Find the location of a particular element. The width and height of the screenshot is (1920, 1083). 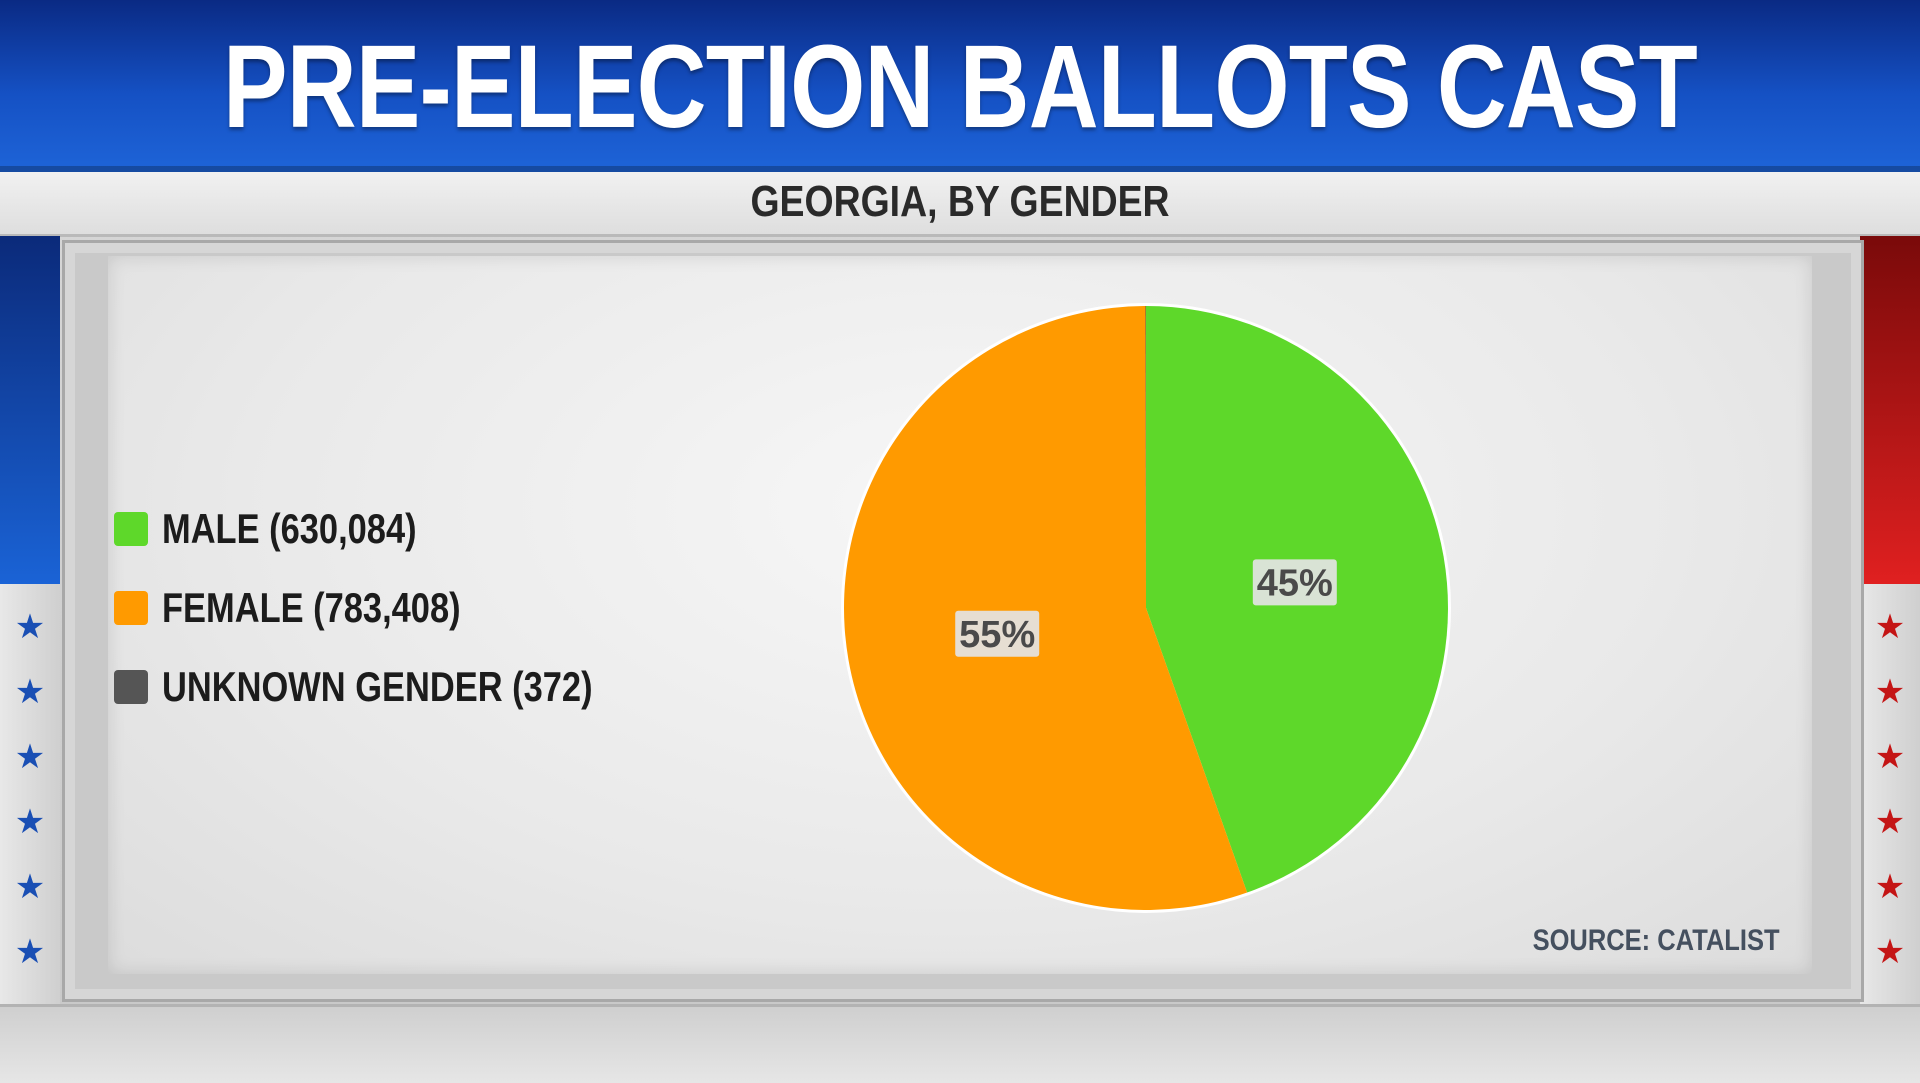

data-label-female: 55% is located at coordinates (997, 635).